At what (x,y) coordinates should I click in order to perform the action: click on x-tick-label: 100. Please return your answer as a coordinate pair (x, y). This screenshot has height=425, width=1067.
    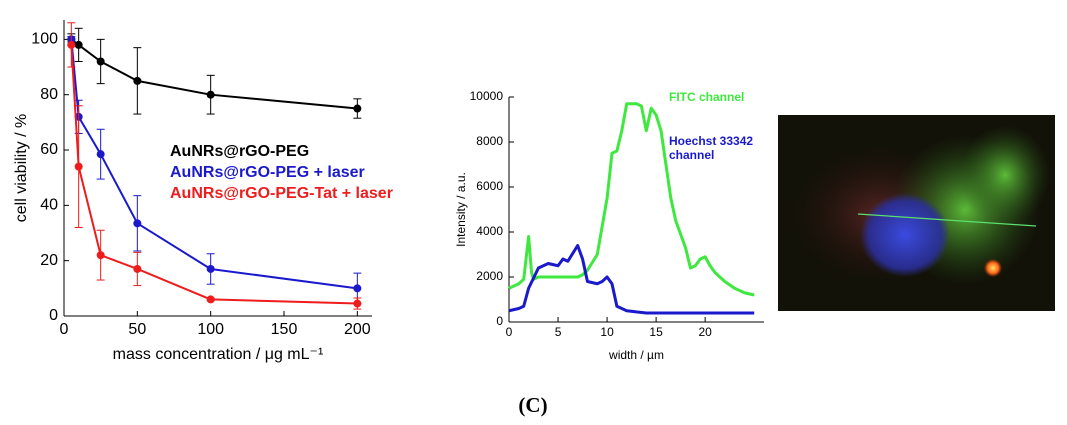
    Looking at the image, I should click on (210, 329).